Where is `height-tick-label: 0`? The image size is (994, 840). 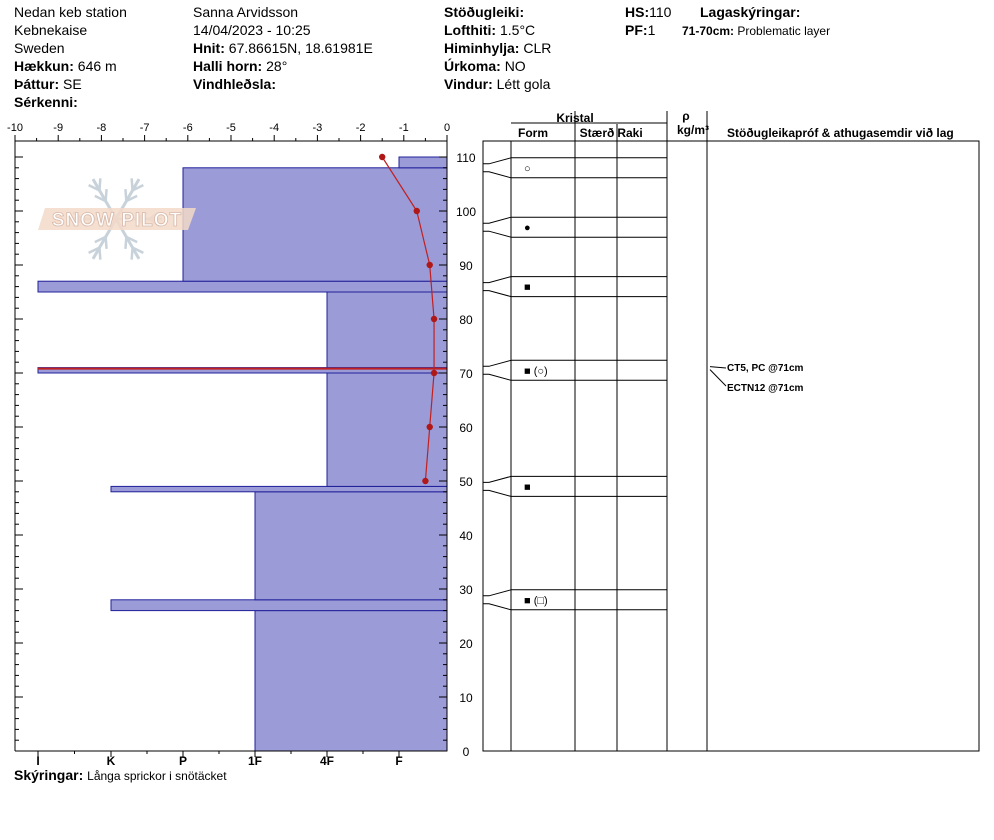 height-tick-label: 0 is located at coordinates (466, 752).